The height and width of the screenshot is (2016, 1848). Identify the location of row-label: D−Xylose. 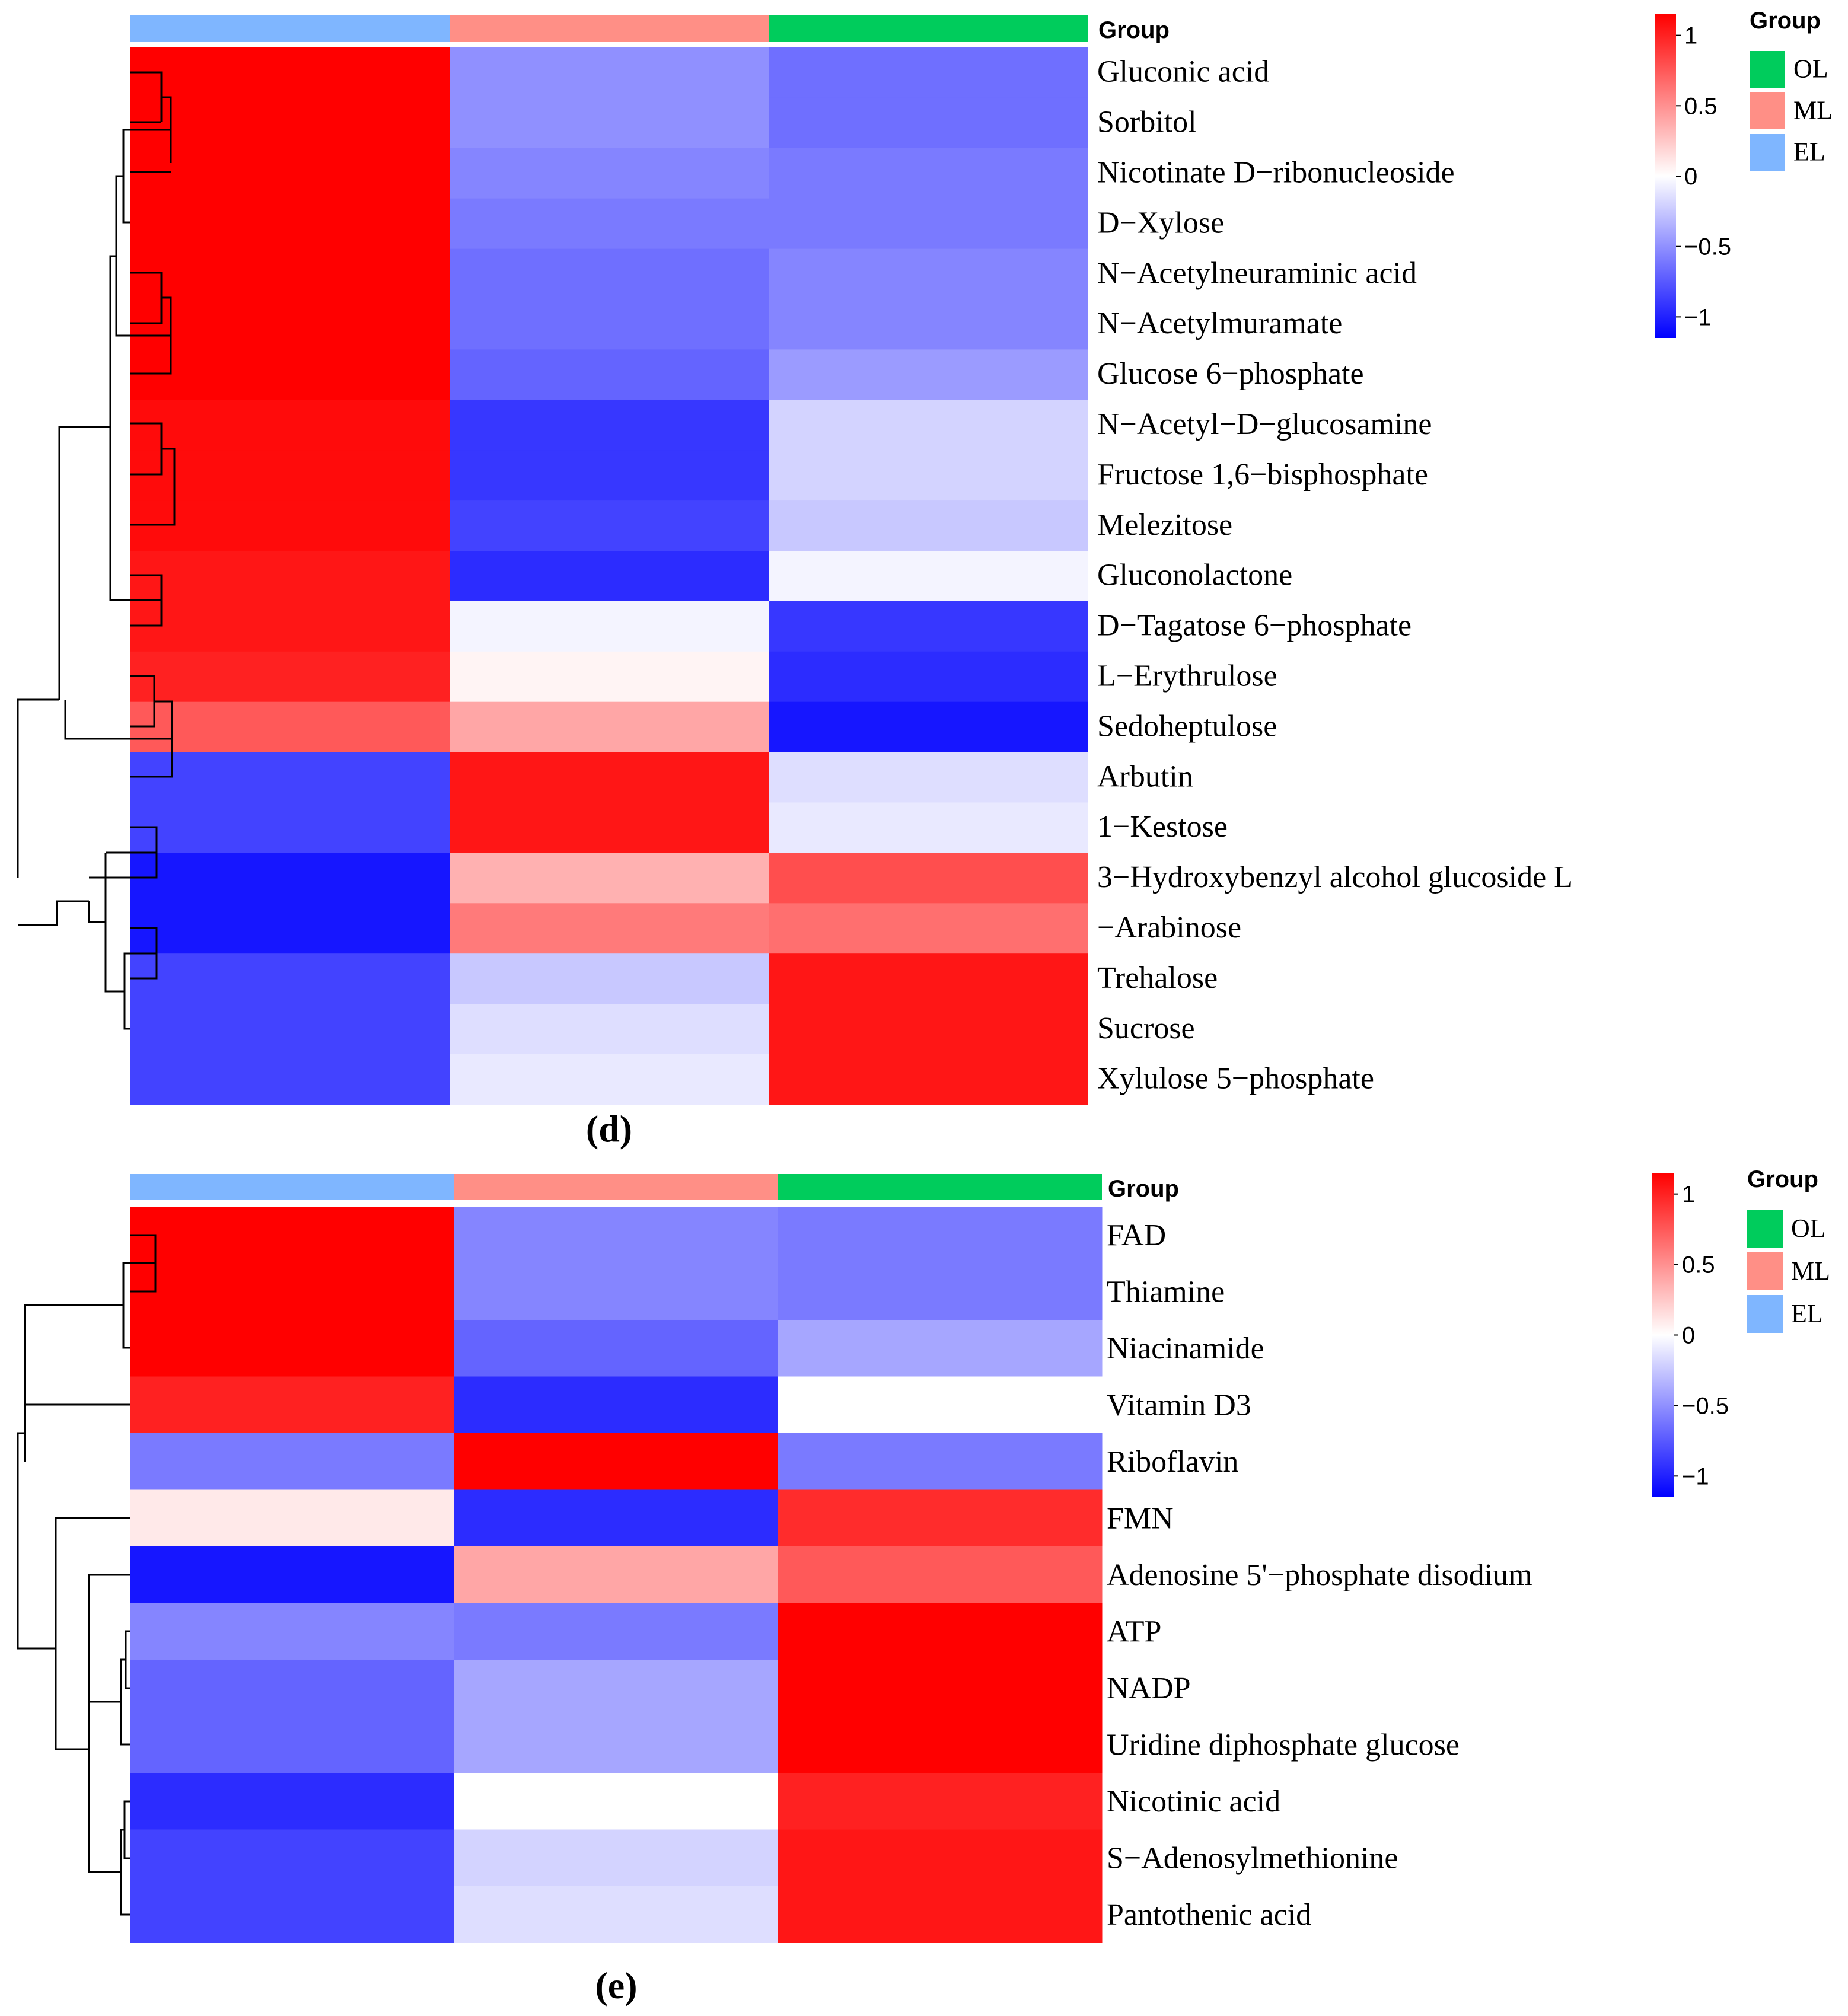
(1160, 223).